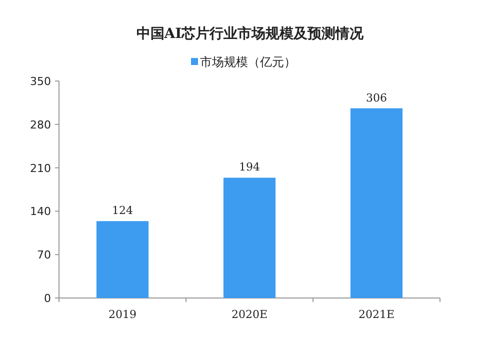 The height and width of the screenshot is (362, 500). Describe the element at coordinates (40, 211) in the screenshot. I see `y-tick-label: 140` at that location.